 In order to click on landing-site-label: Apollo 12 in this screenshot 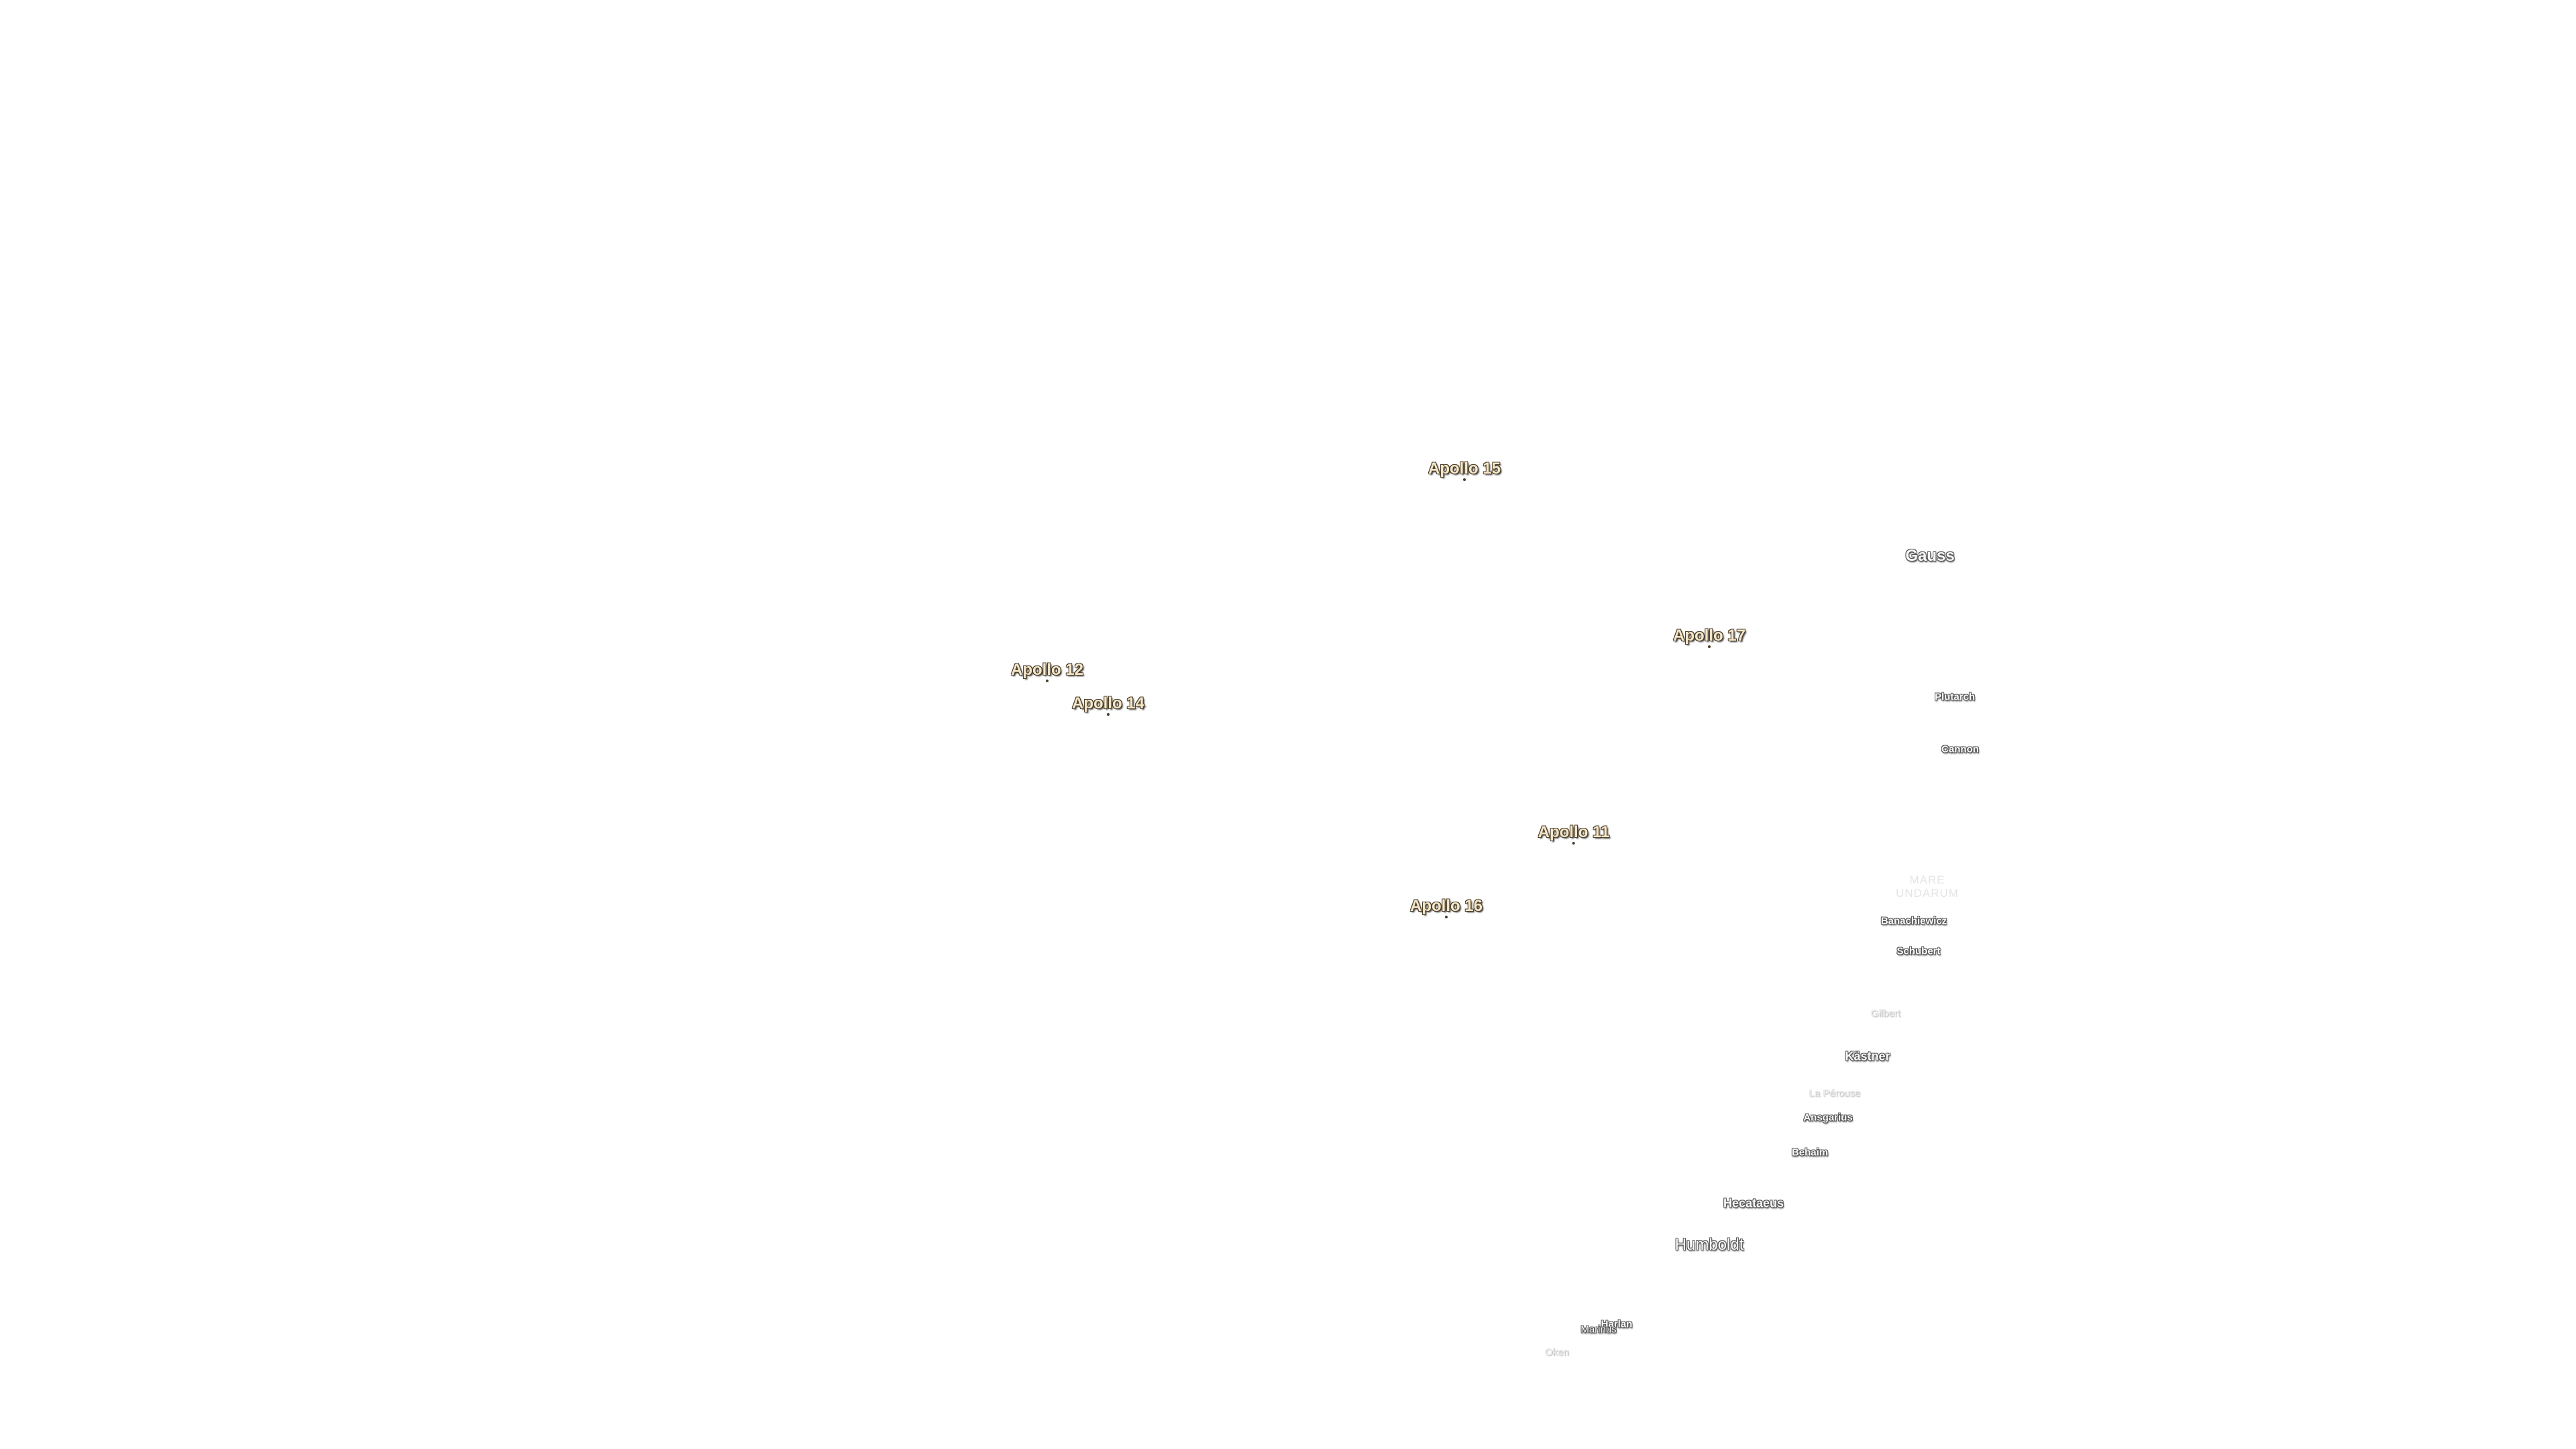, I will do `click(1047, 671)`.